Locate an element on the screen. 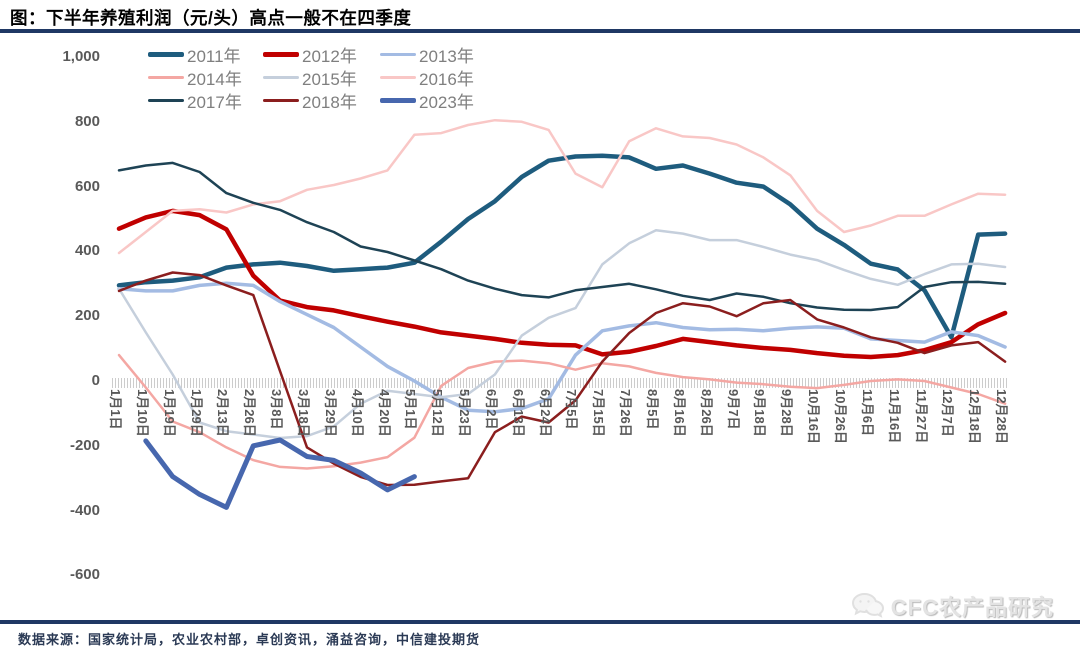 This screenshot has height=648, width=1080. x-tick-label: 8月26日 is located at coordinates (706, 413).